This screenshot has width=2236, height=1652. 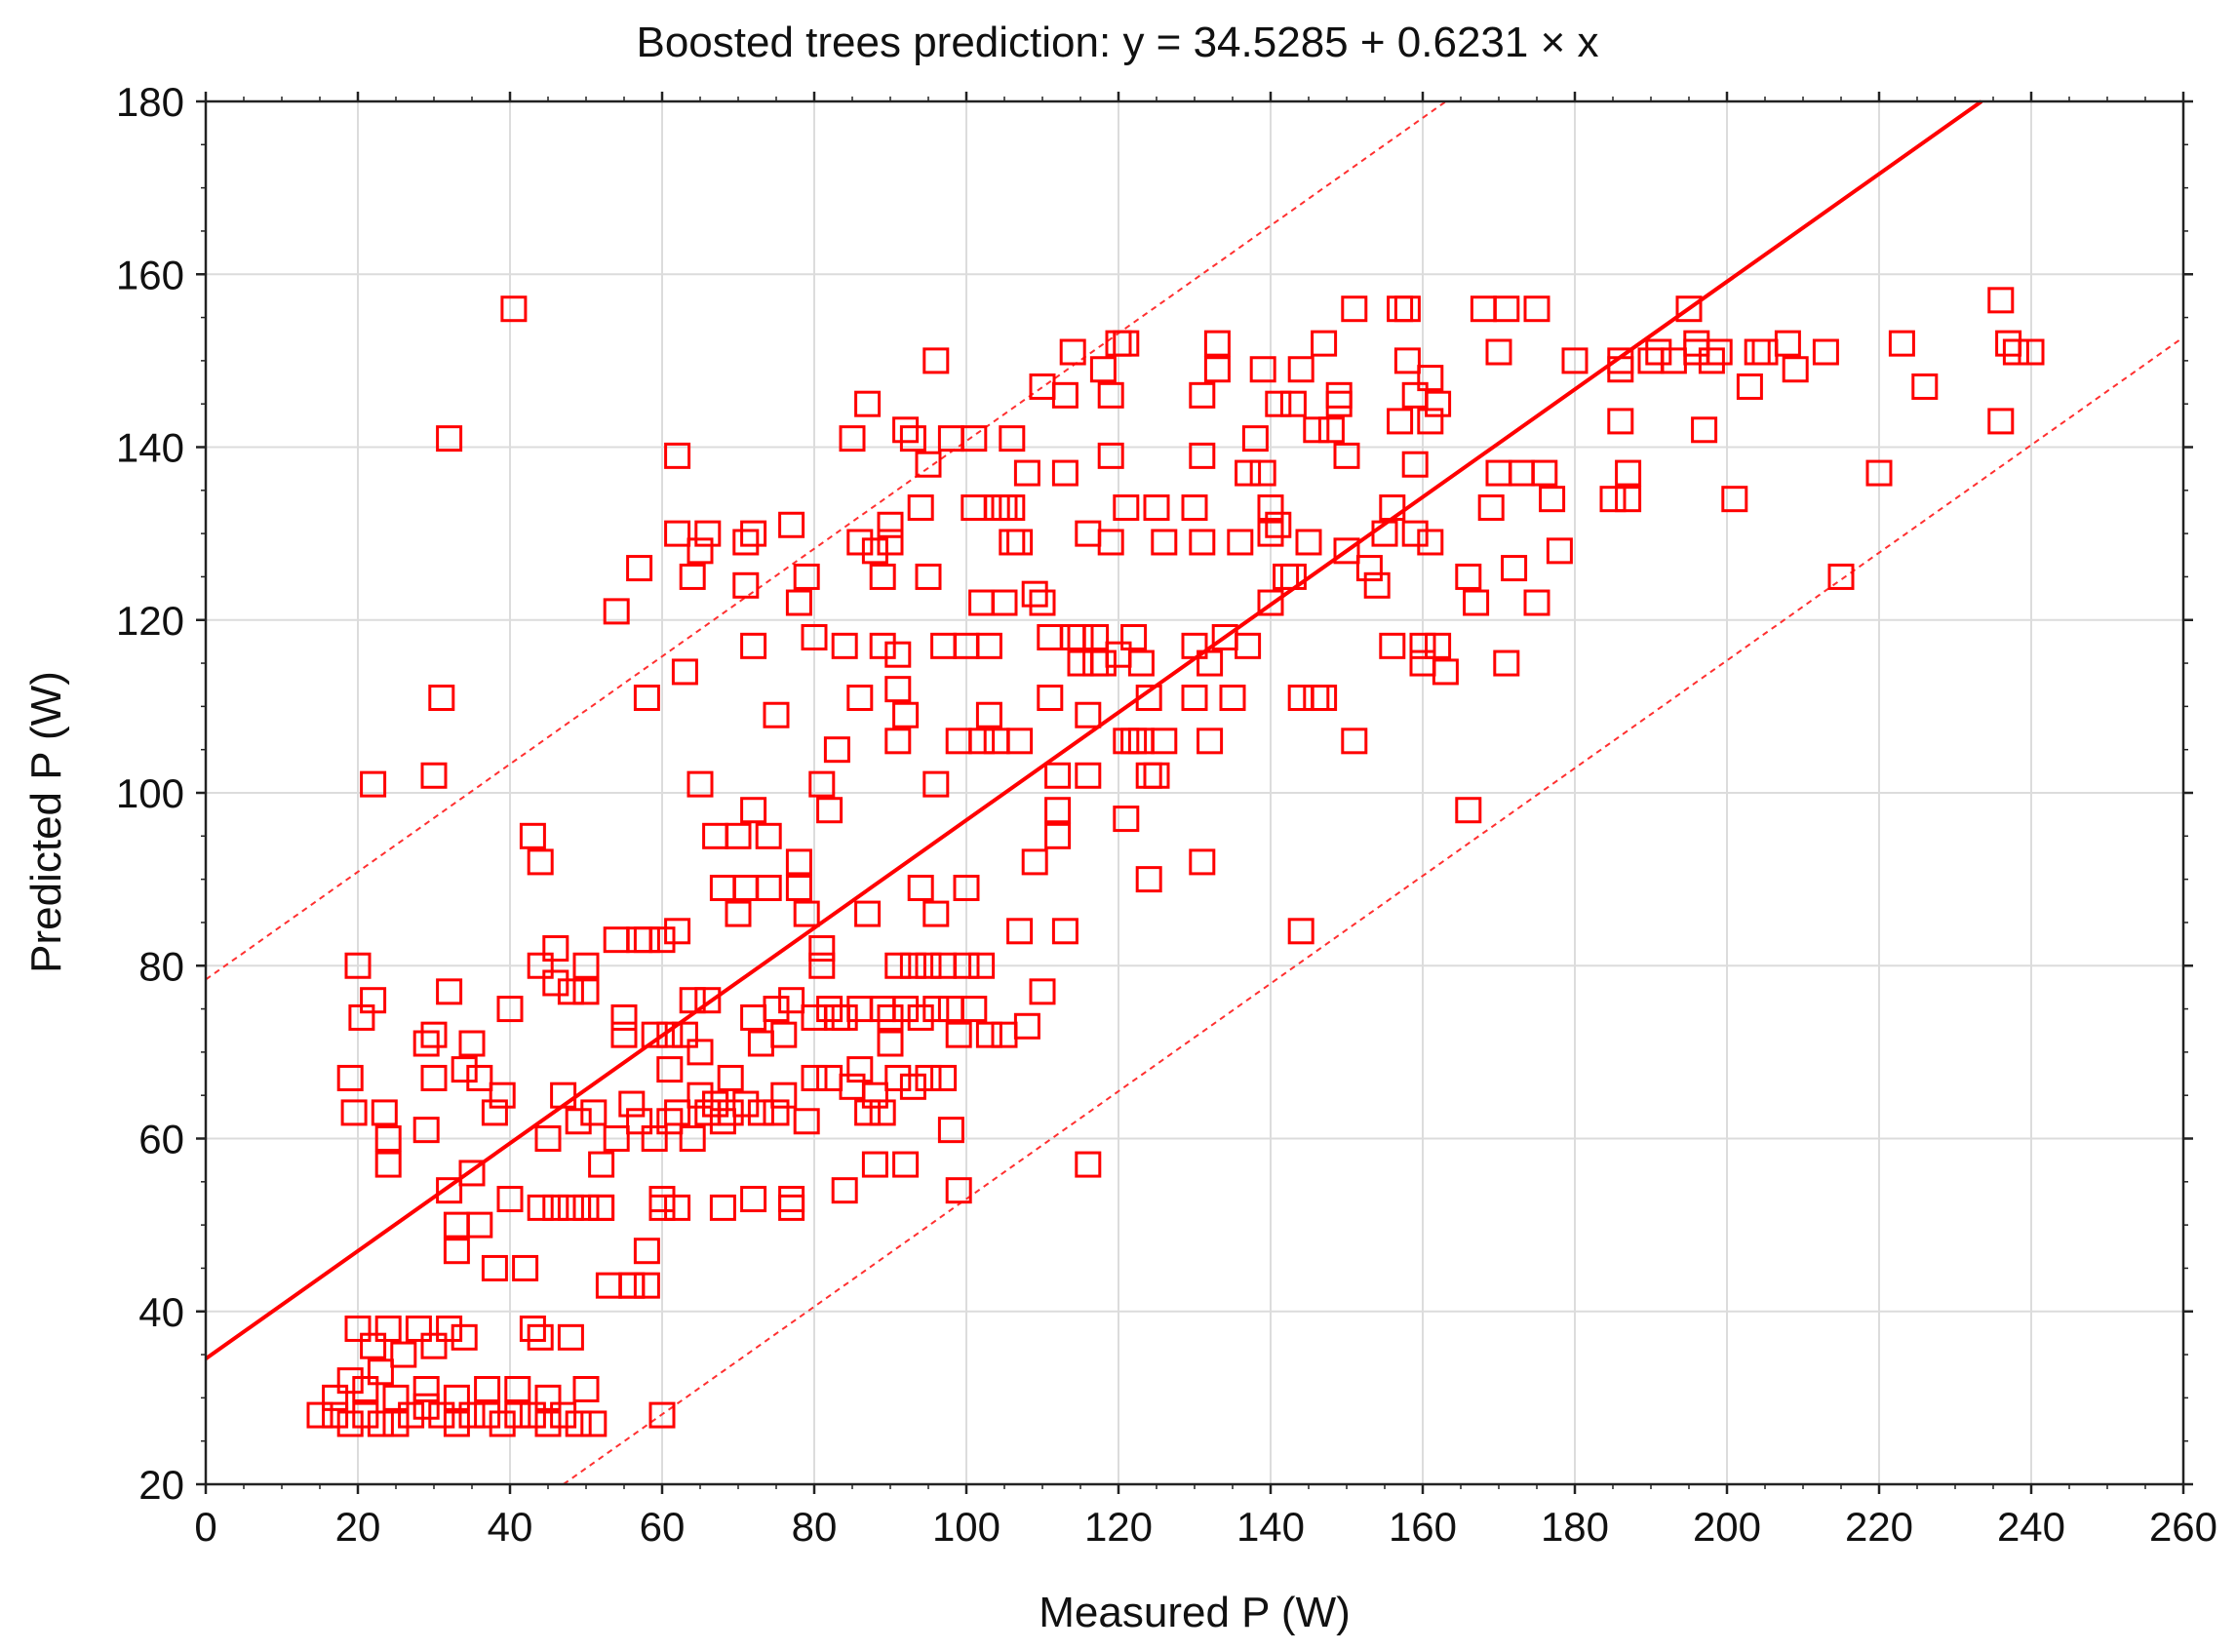 What do you see at coordinates (1270, 1527) in the screenshot?
I see `x-tick-label: 140` at bounding box center [1270, 1527].